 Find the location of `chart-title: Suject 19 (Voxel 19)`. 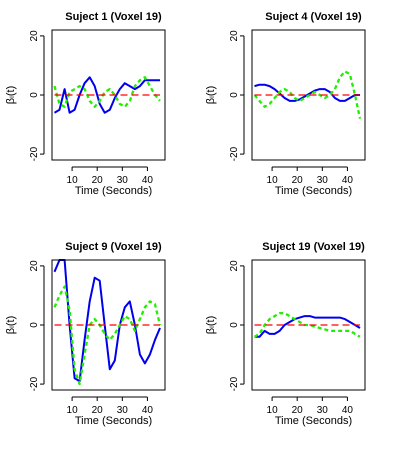

chart-title: Suject 19 (Voxel 19) is located at coordinates (313, 247).